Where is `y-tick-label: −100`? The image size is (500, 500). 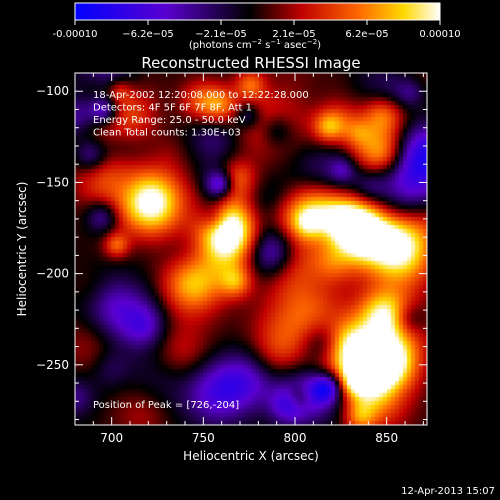
y-tick-label: −100 is located at coordinates (52, 91).